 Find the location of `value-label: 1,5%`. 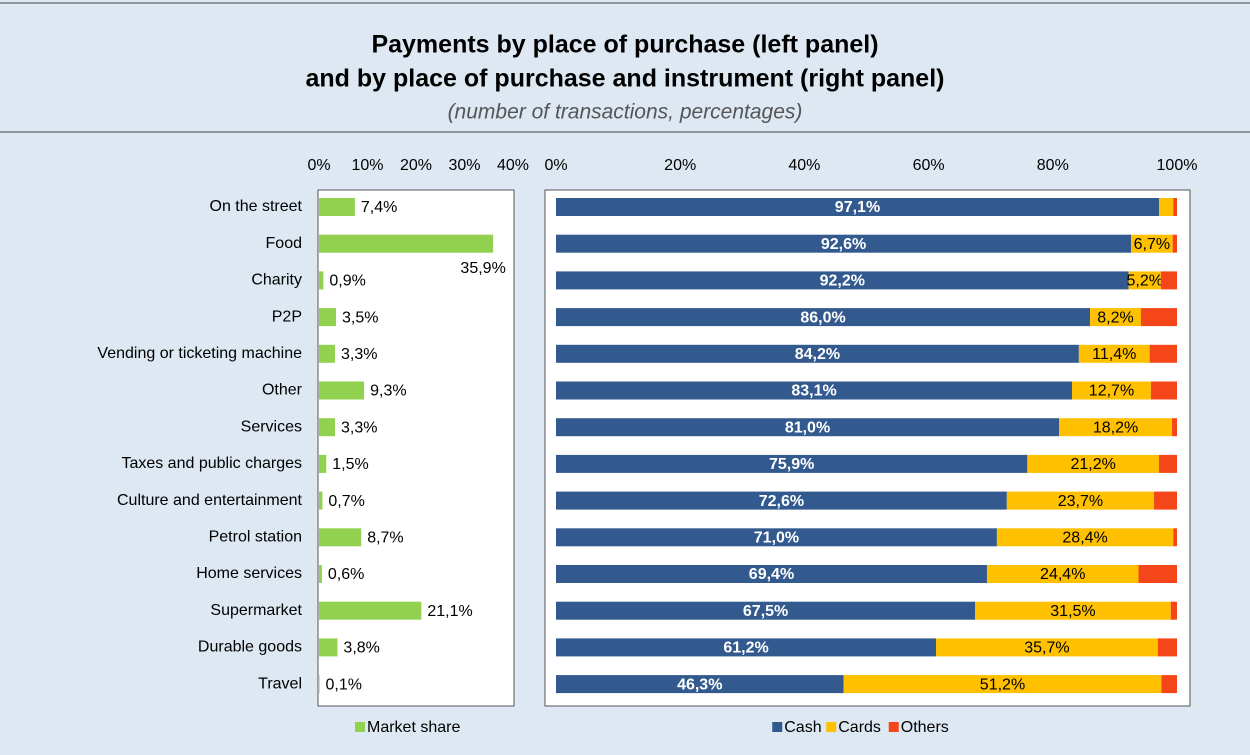

value-label: 1,5% is located at coordinates (350, 464).